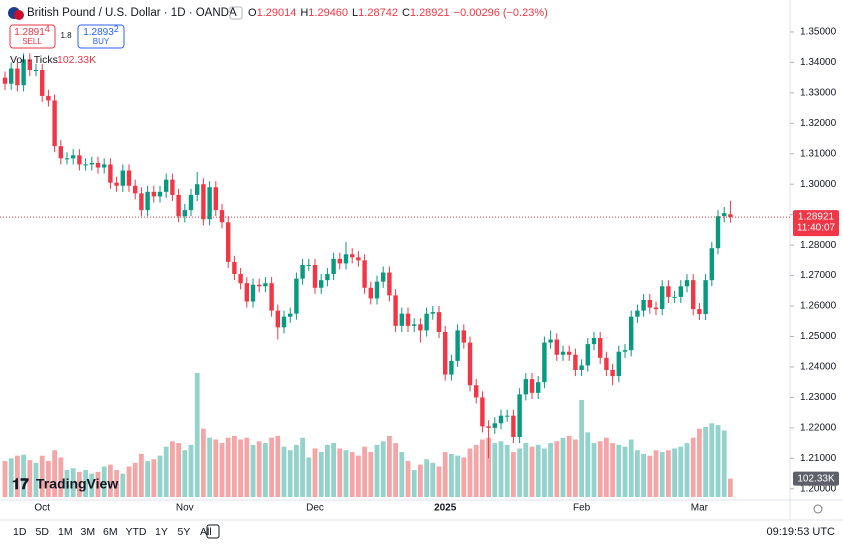  What do you see at coordinates (110, 532) in the screenshot?
I see `range-button: 6M` at bounding box center [110, 532].